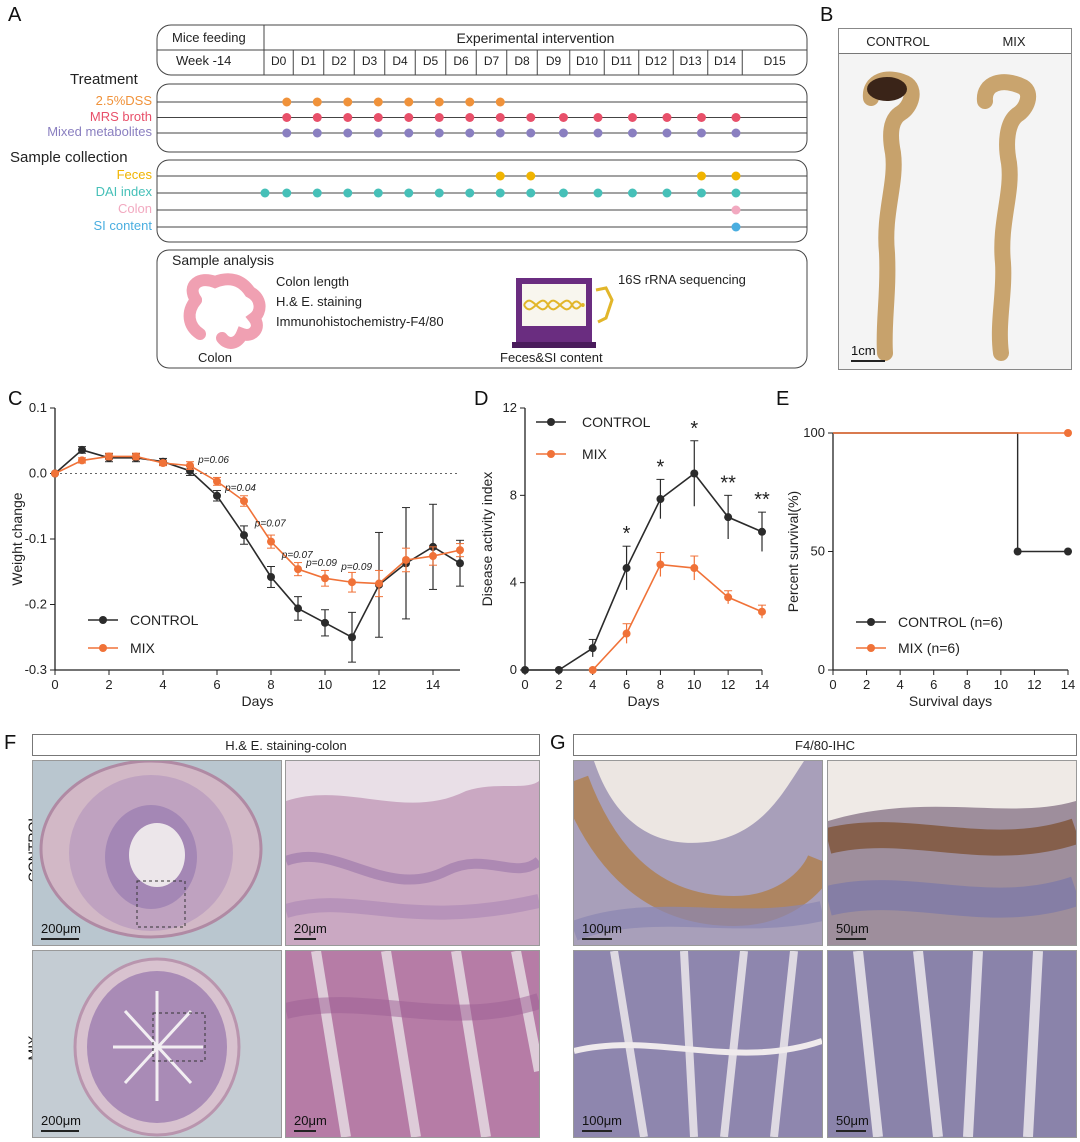 Image resolution: width=1080 pixels, height=1142 pixels. Describe the element at coordinates (38, 473) in the screenshot. I see `y-tick-label: 0.0` at that location.